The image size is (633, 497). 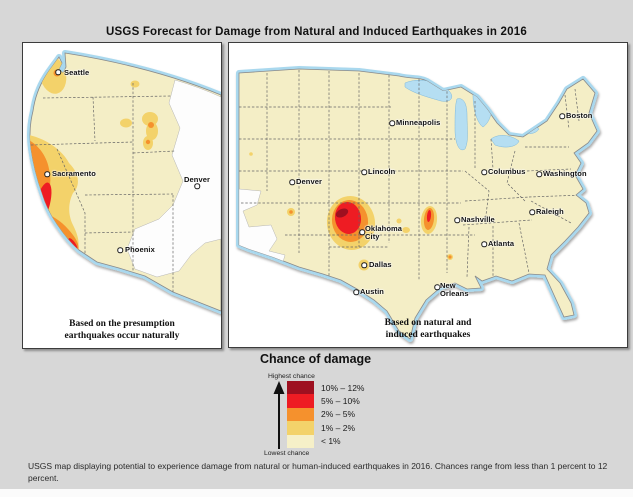 I want to click on legend-row: 5% – 10%, so click(x=325, y=401).